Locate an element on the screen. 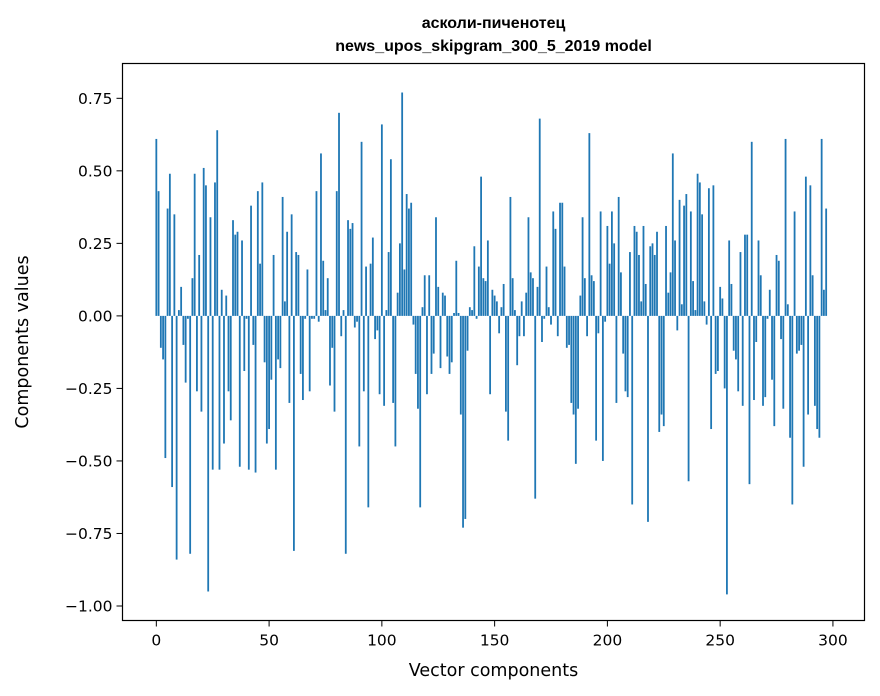 The width and height of the screenshot is (880, 696). x-tick-label: 300 is located at coordinates (833, 641).